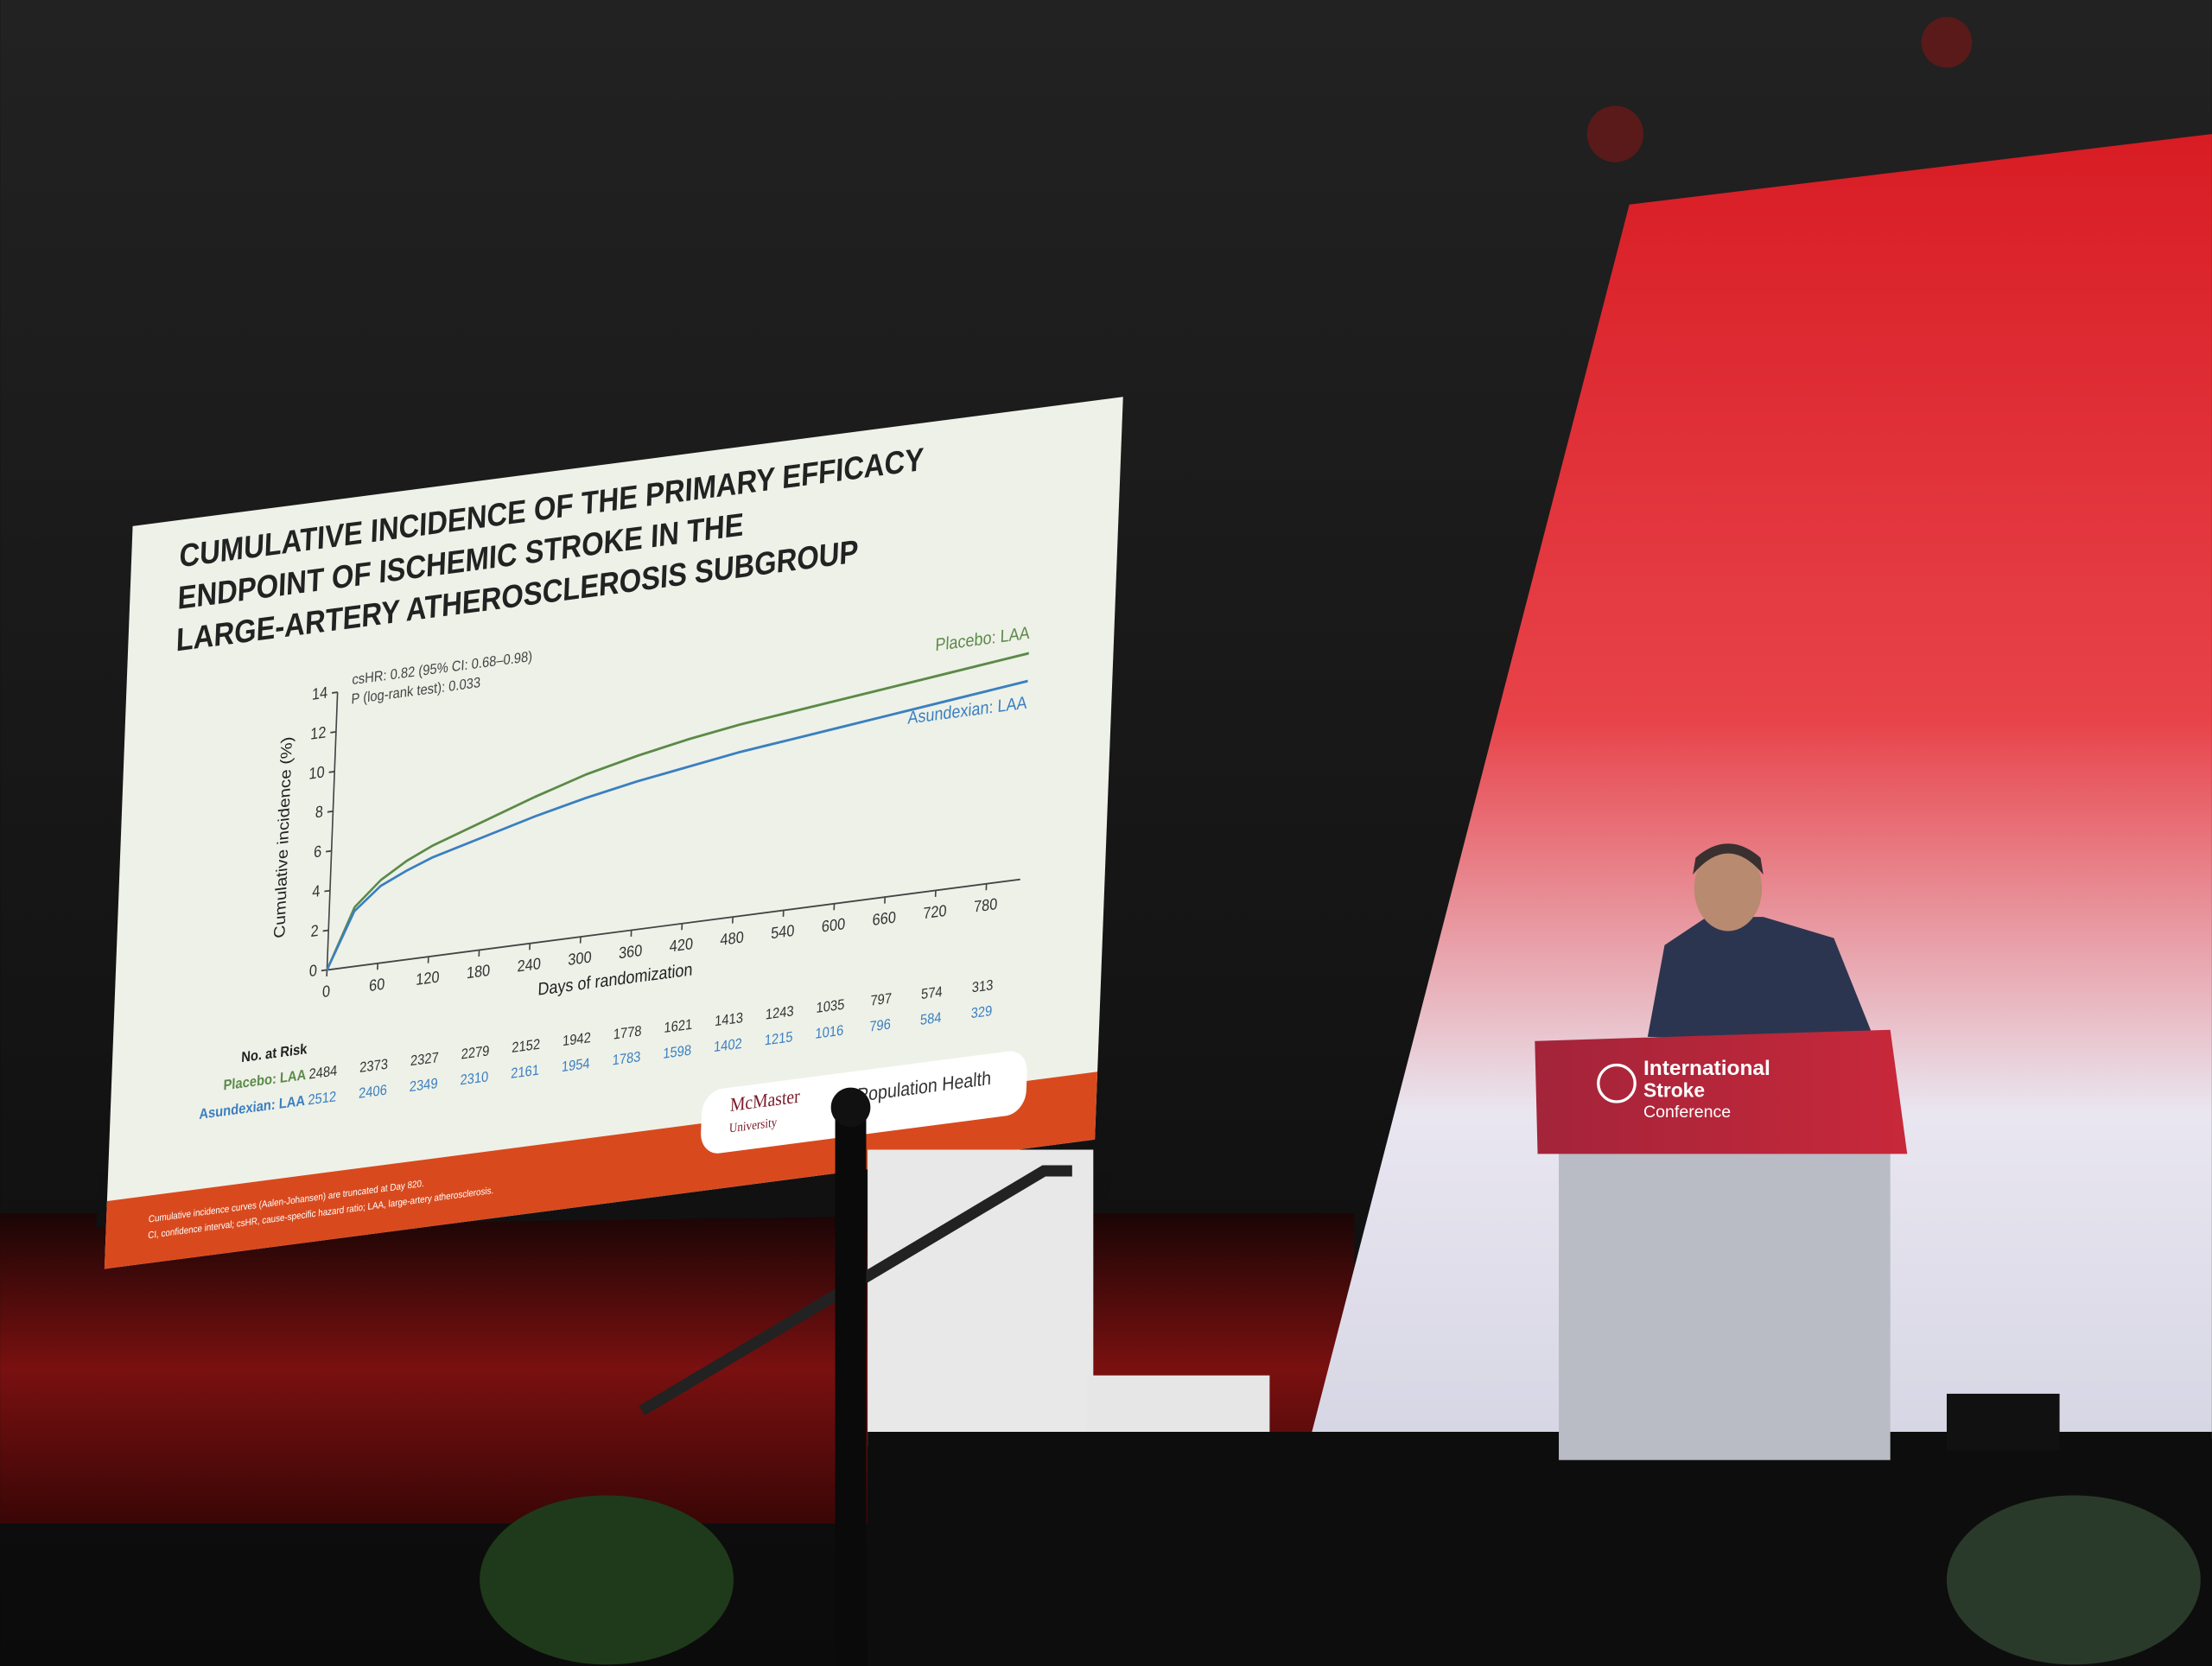  Describe the element at coordinates (580, 958) in the screenshot. I see `x-tick-label: 300` at that location.